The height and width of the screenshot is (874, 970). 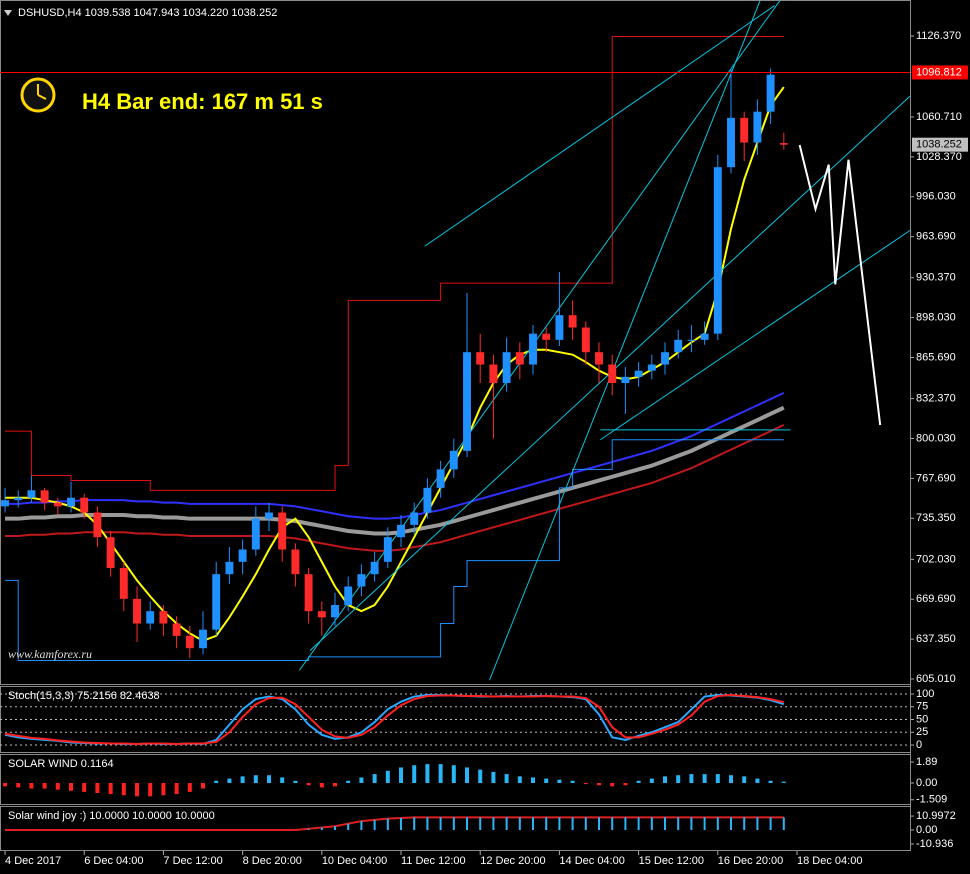 What do you see at coordinates (919, 745) in the screenshot?
I see `y-tick-label: 0` at bounding box center [919, 745].